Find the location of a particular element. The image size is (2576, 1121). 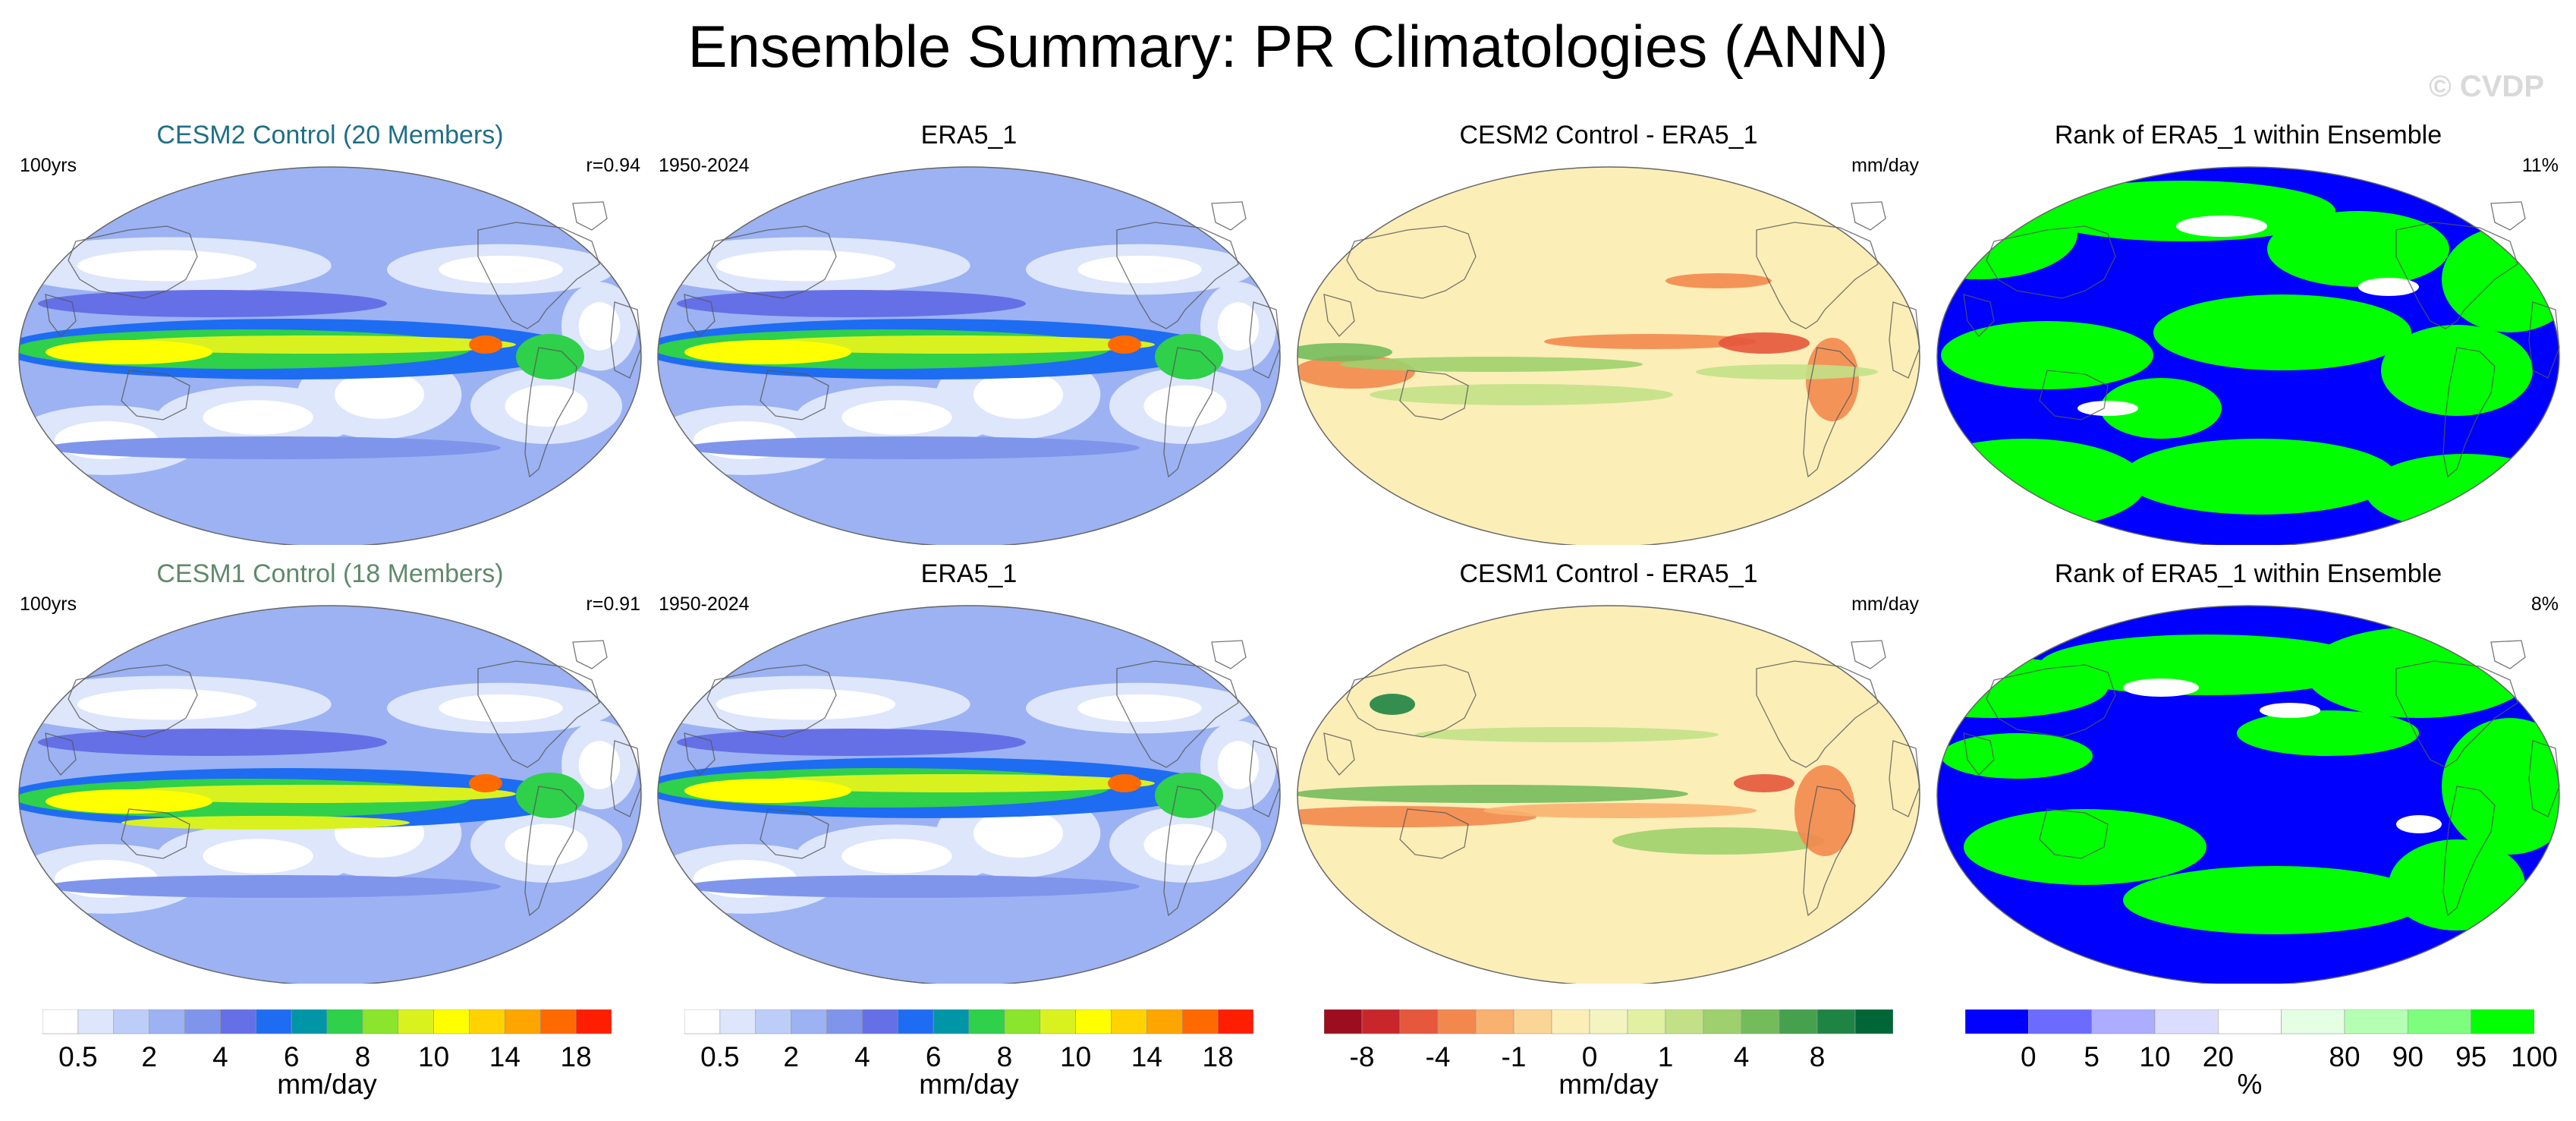

colorbar-tick-label: 2 is located at coordinates (791, 1056).